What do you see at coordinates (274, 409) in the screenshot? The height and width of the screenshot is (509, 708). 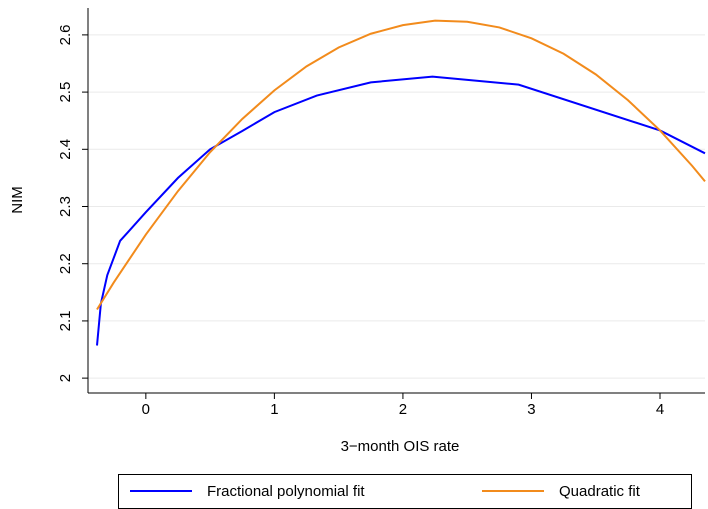 I see `x-tick-label: 1` at bounding box center [274, 409].